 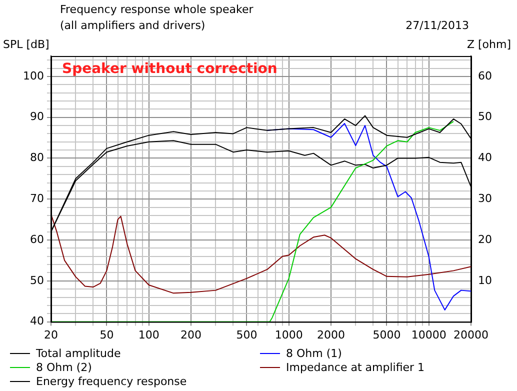 I want to click on x-tick-label: 200, so click(x=191, y=335).